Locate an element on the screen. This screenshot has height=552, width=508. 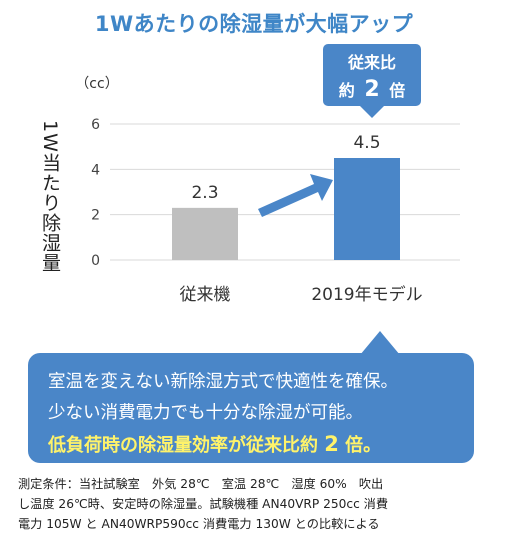
bar-value-label: 2.3 is located at coordinates (204, 193).